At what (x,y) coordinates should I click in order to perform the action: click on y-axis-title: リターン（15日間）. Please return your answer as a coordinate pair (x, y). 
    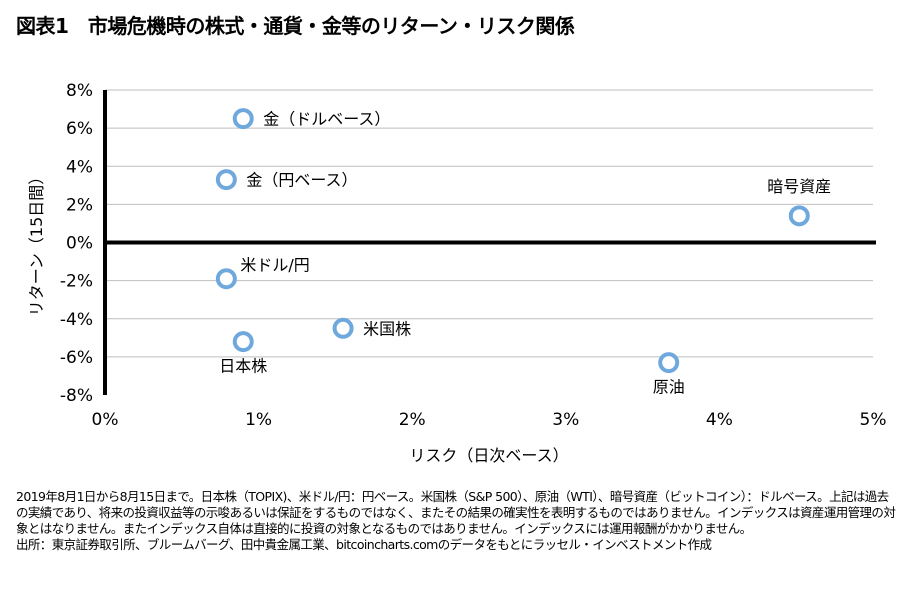
    Looking at the image, I should click on (36, 243).